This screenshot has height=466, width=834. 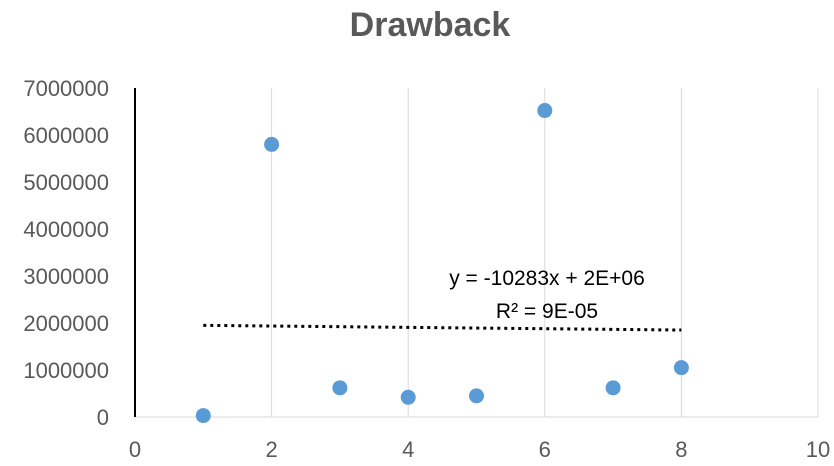 I want to click on y-tick-label: 7000000, so click(x=66, y=88).